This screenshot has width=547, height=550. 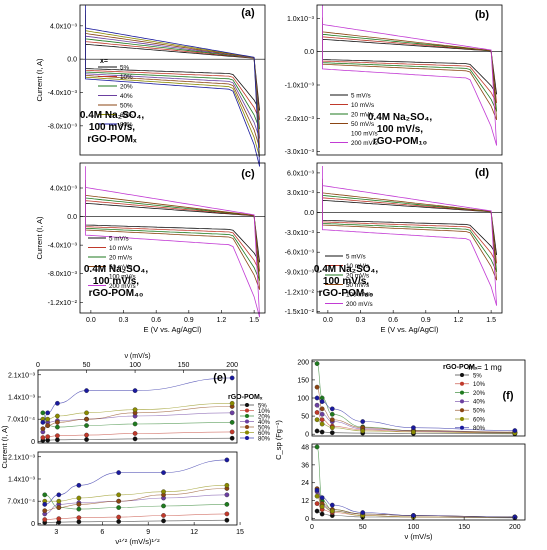 I want to click on y-tick-label: -4.0x10⁻³, so click(x=63, y=93).